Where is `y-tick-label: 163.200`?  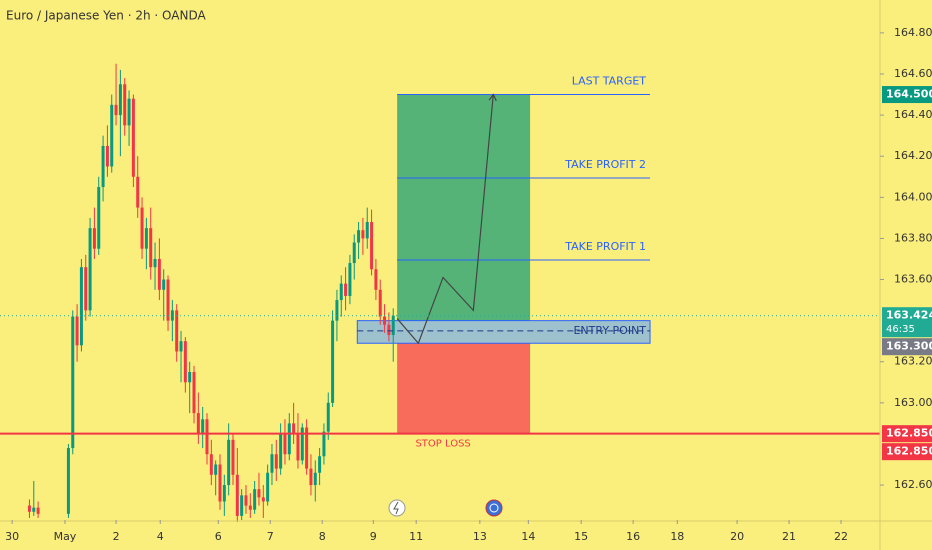
y-tick-label: 163.200 is located at coordinates (913, 361).